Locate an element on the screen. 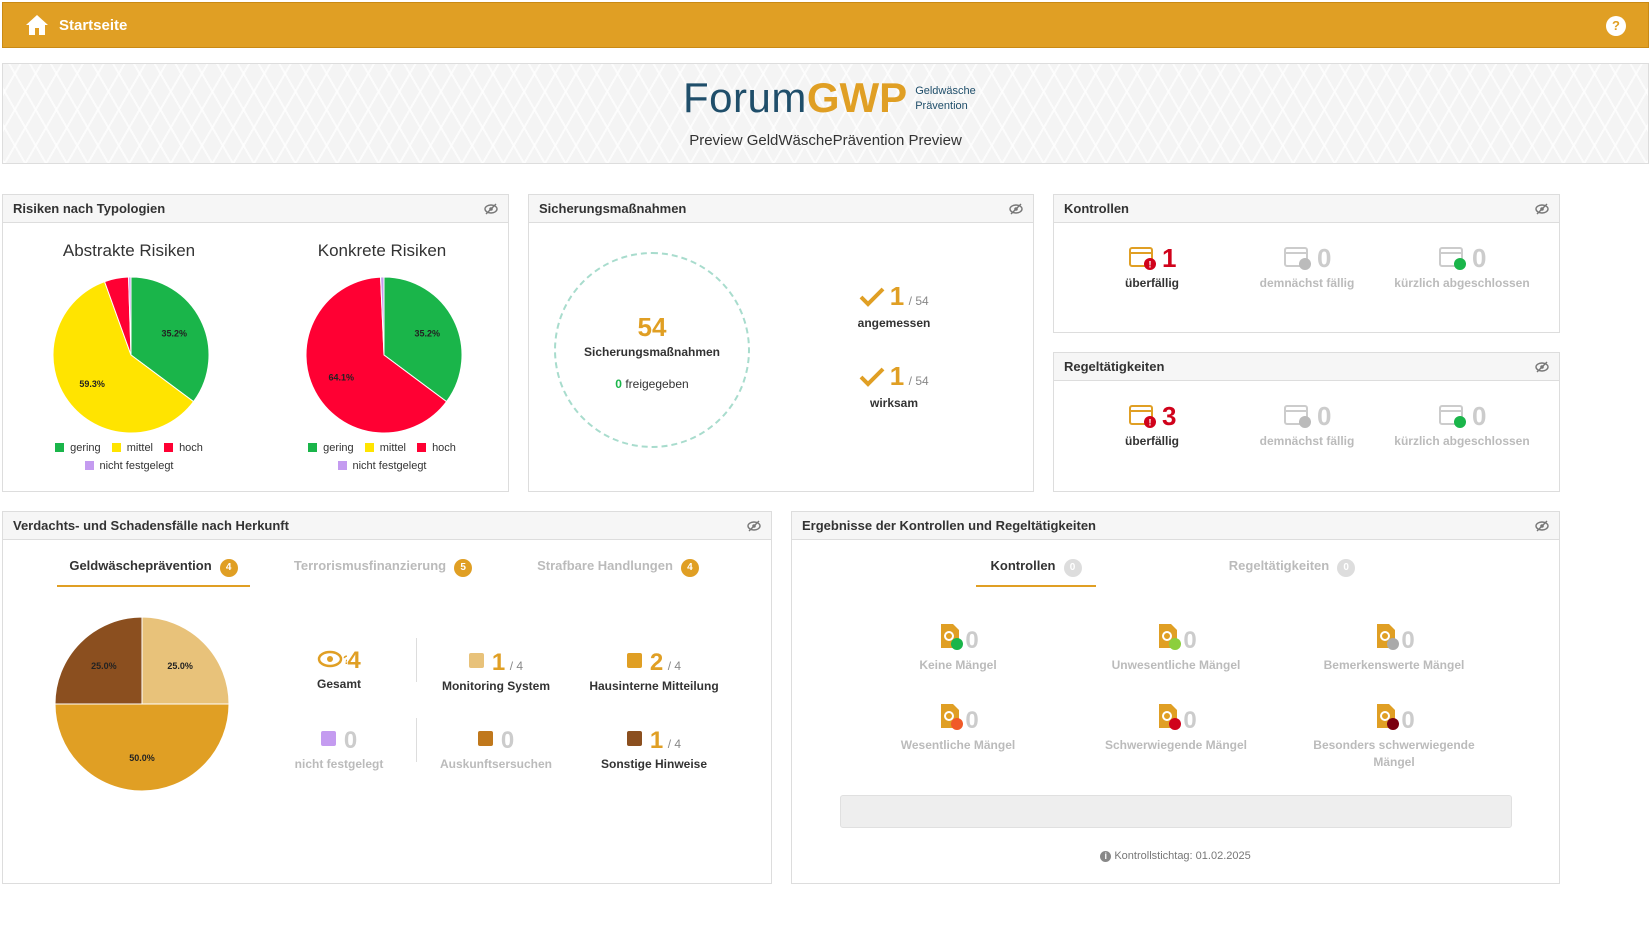 This screenshot has width=1651, height=937. abstrakt-pie: 35.2% 59.3% is located at coordinates (131, 355).